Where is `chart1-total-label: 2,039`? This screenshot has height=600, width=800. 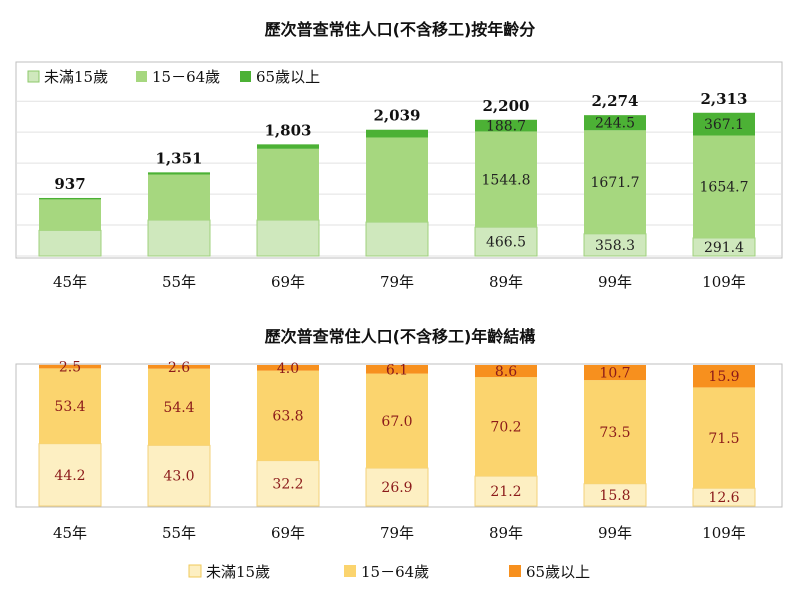 chart1-total-label: 2,039 is located at coordinates (397, 116).